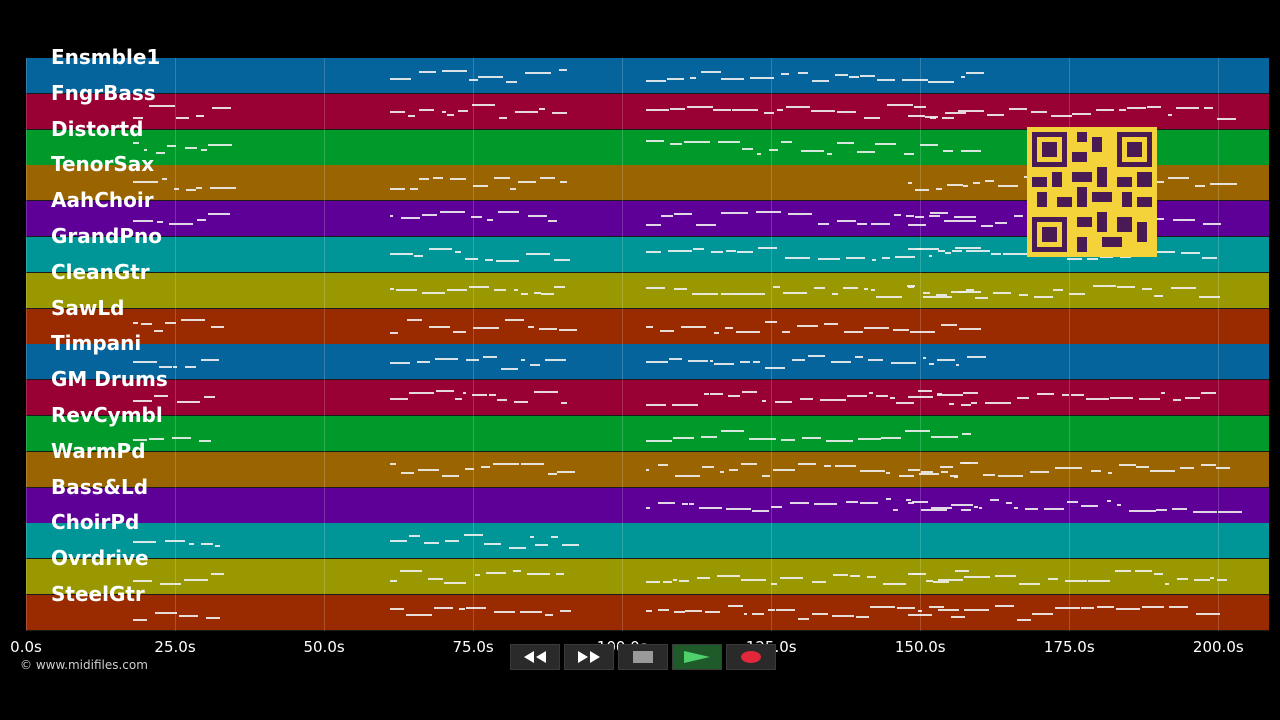 The width and height of the screenshot is (1280, 720). Describe the element at coordinates (88, 307) in the screenshot. I see `track-label: SawLd` at that location.